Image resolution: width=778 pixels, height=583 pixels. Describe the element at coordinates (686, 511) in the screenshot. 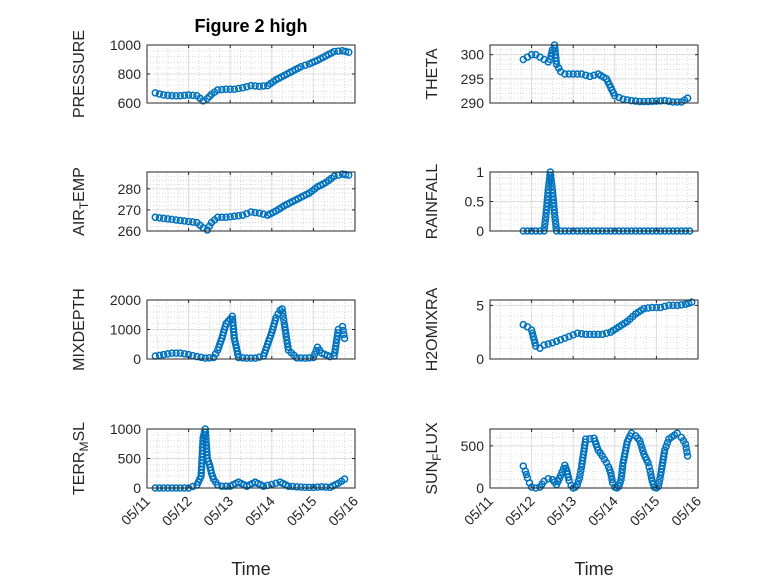

I see `x-tick-label: 05/16` at that location.